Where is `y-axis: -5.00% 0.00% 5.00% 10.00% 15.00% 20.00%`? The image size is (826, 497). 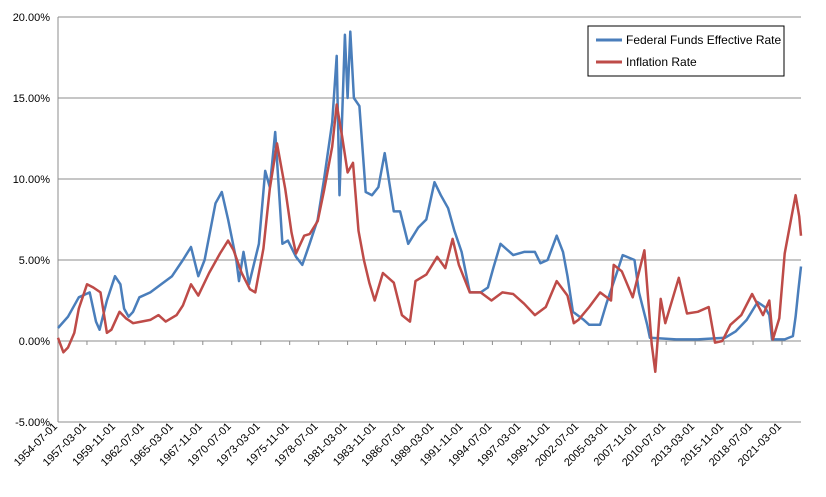 y-axis: -5.00% 0.00% 5.00% 10.00% 15.00% 20.00% is located at coordinates (32, 220).